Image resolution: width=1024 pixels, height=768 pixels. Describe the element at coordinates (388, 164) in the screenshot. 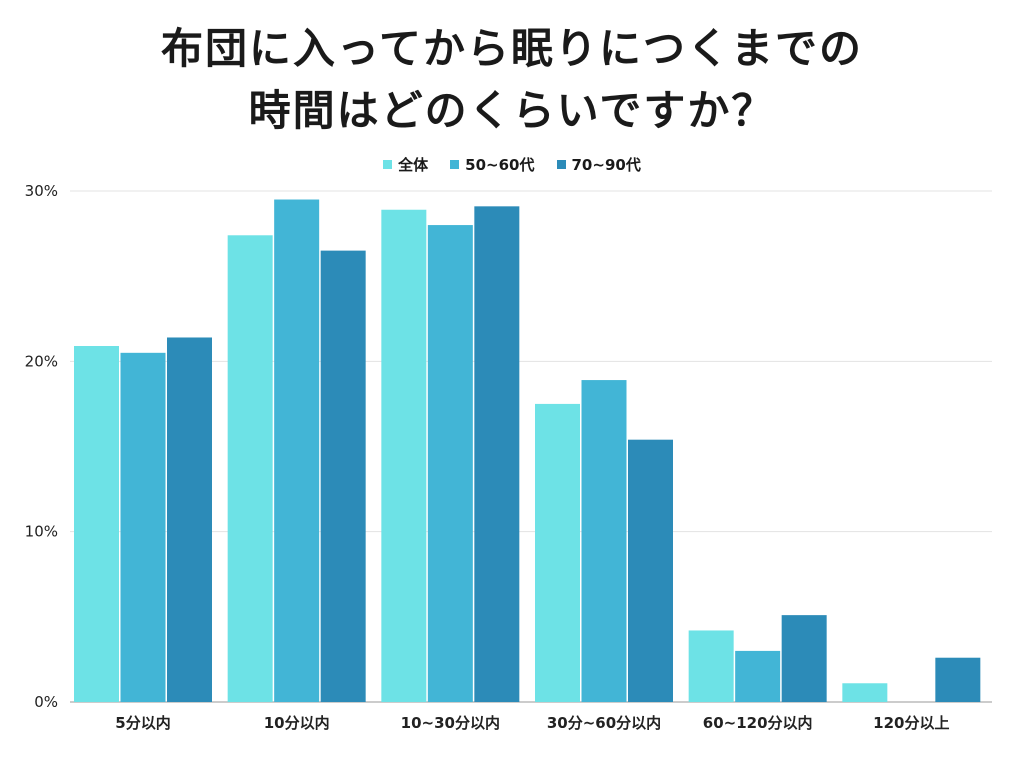

I see `legend-swatch-all` at that location.